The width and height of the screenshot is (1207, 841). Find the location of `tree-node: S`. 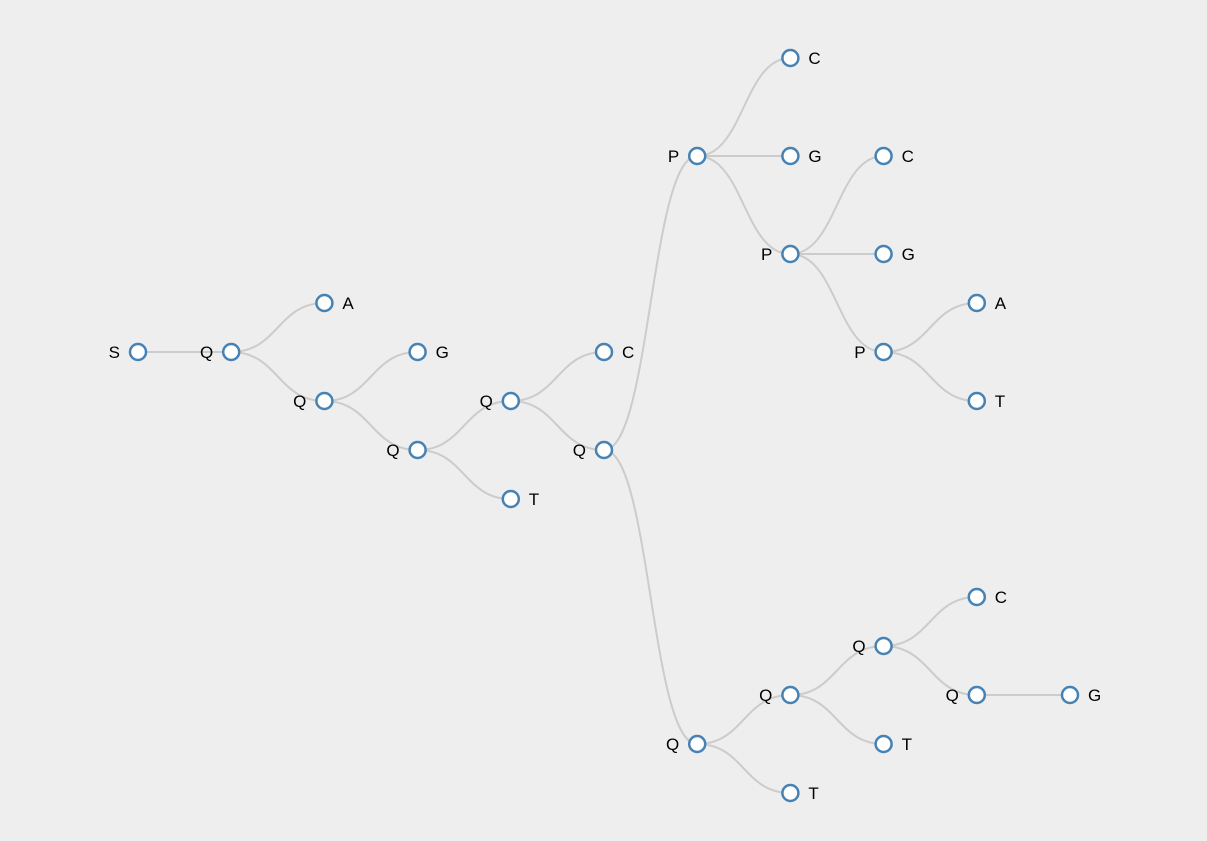

tree-node: S is located at coordinates (128, 352).